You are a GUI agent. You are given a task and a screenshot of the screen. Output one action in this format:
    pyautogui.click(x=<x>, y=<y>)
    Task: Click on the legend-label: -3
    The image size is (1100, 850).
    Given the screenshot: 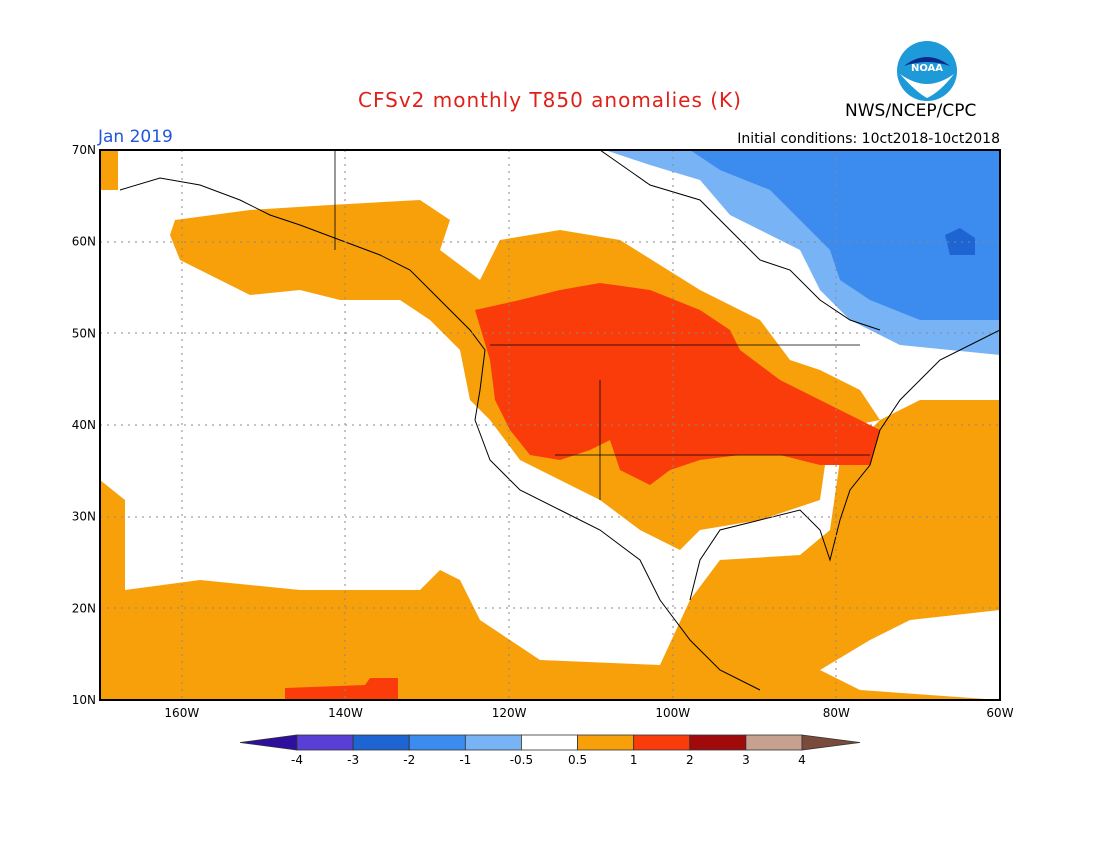 What is the action you would take?
    pyautogui.click(x=353, y=760)
    